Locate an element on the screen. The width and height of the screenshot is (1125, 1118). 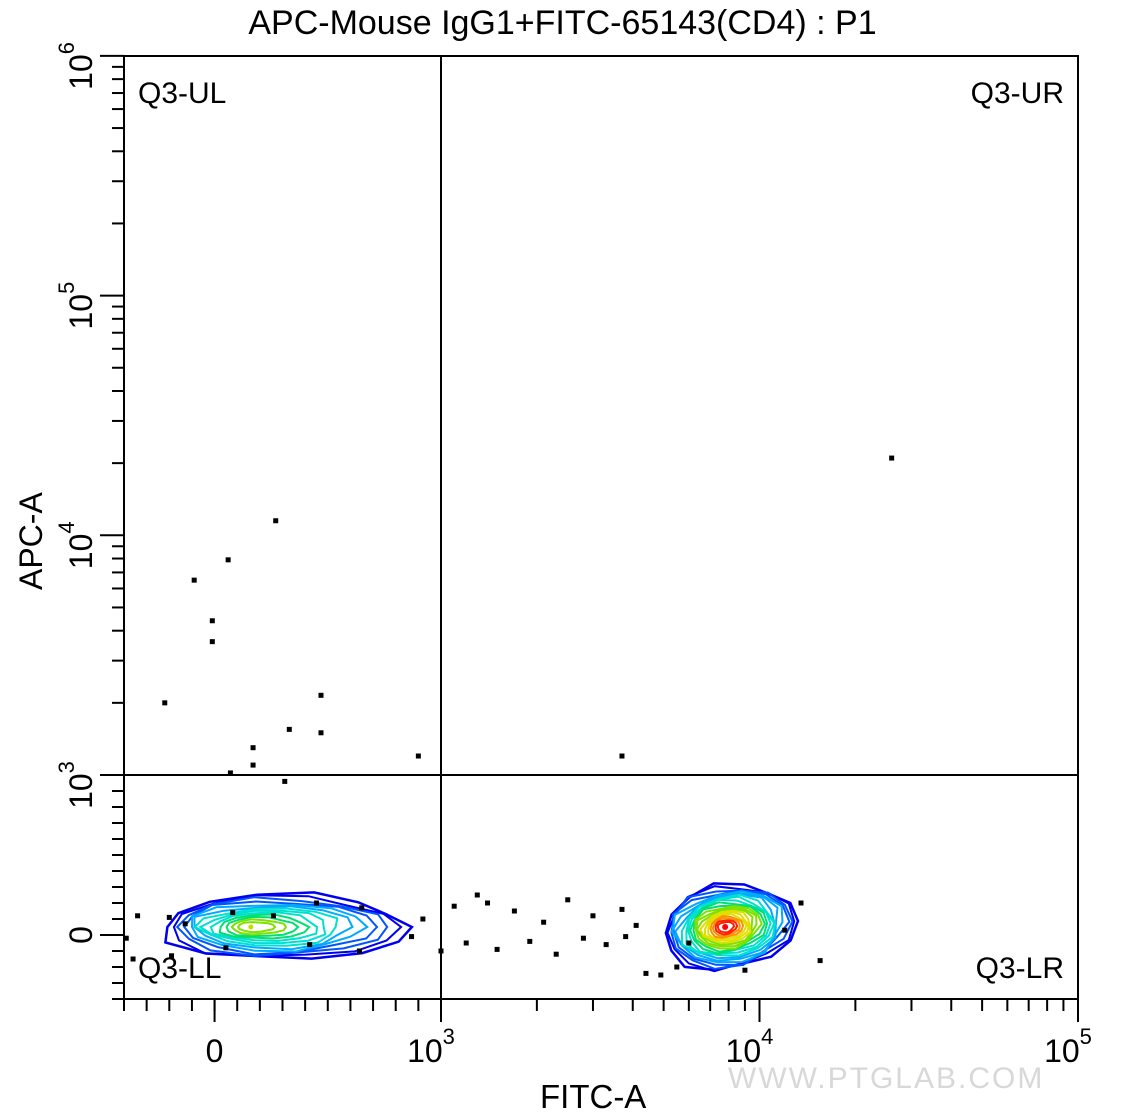
y-tick-label: 10³ is located at coordinates (76, 785).